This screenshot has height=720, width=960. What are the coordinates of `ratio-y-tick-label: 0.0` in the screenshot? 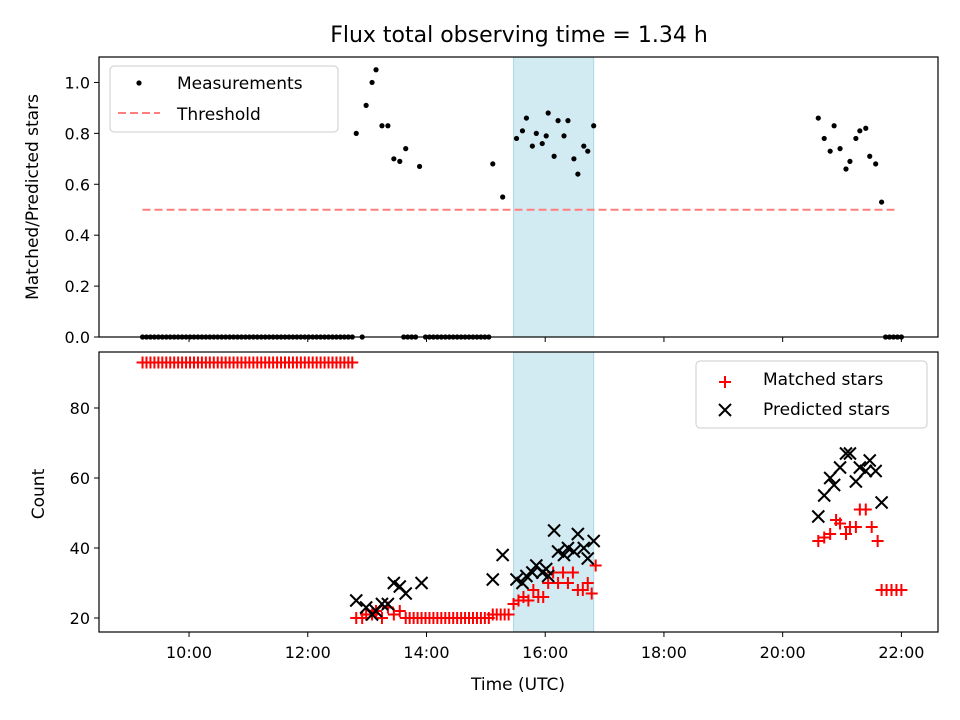 It's located at (77, 337).